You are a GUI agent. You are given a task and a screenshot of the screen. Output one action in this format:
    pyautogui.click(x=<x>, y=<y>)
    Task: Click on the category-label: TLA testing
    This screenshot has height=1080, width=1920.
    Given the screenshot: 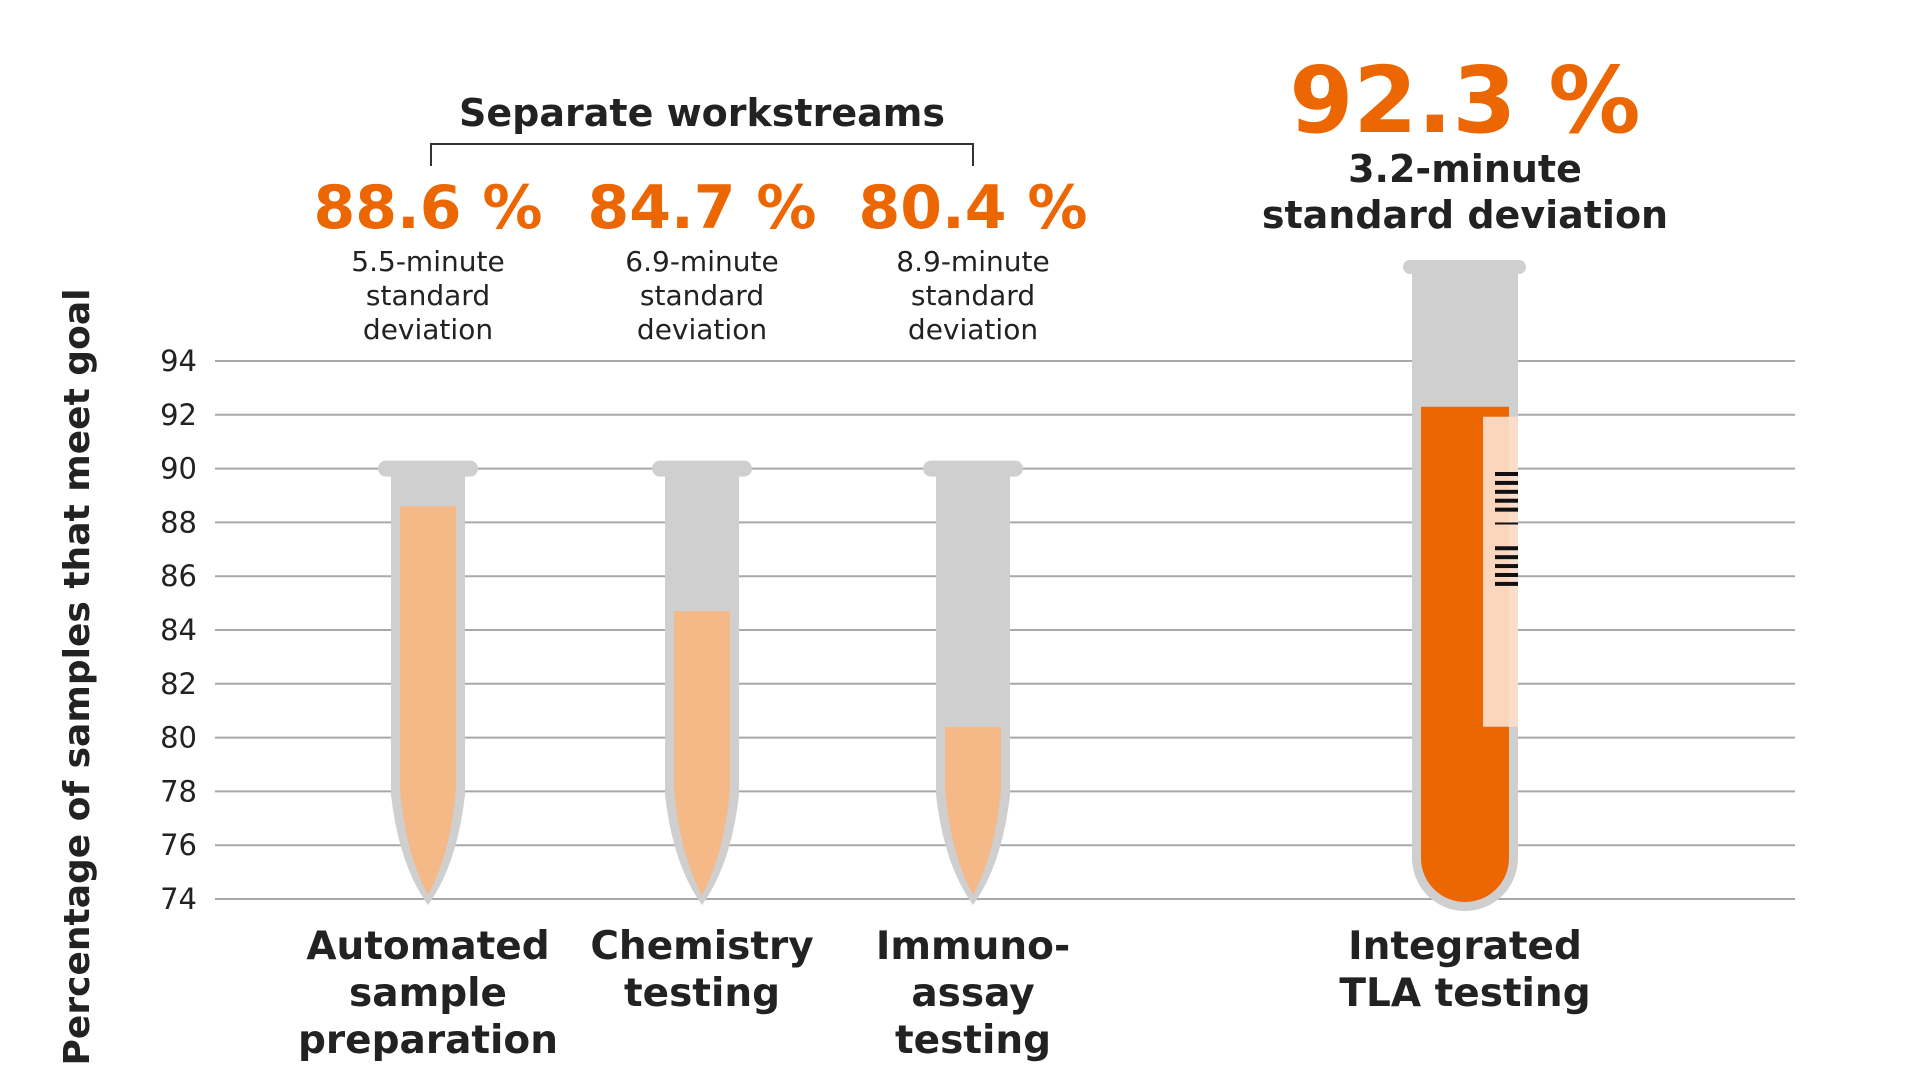 What is the action you would take?
    pyautogui.click(x=1464, y=993)
    